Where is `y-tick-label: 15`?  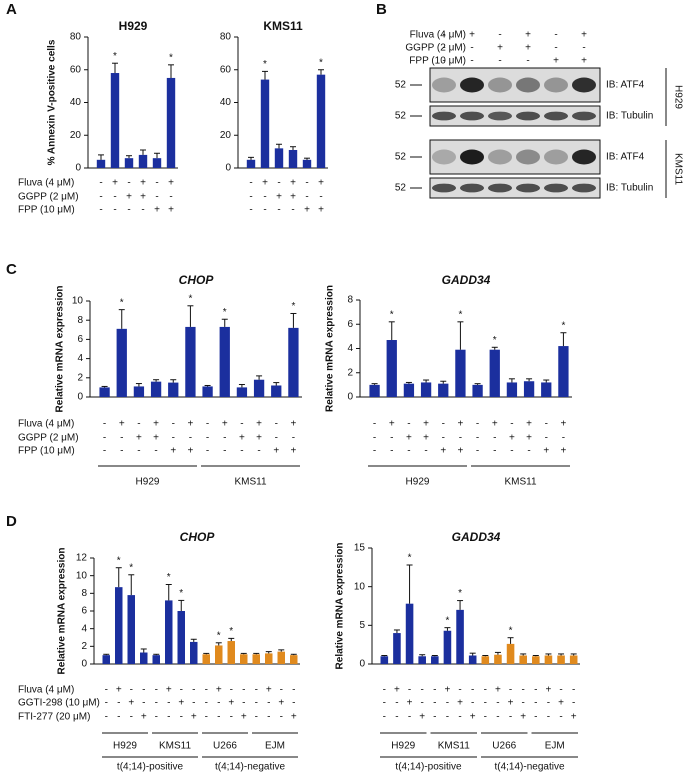 y-tick-label: 15 is located at coordinates (360, 548).